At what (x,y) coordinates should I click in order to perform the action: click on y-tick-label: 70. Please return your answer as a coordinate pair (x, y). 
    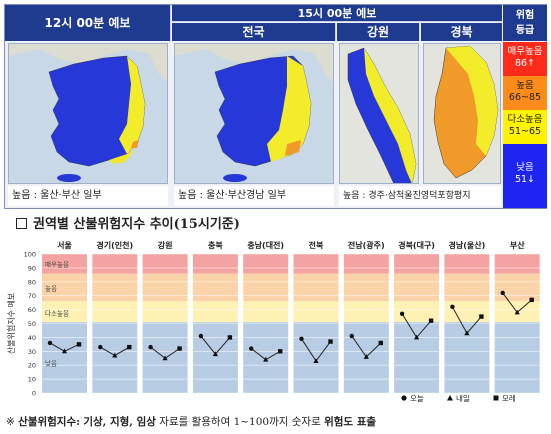
    Looking at the image, I should click on (32, 296).